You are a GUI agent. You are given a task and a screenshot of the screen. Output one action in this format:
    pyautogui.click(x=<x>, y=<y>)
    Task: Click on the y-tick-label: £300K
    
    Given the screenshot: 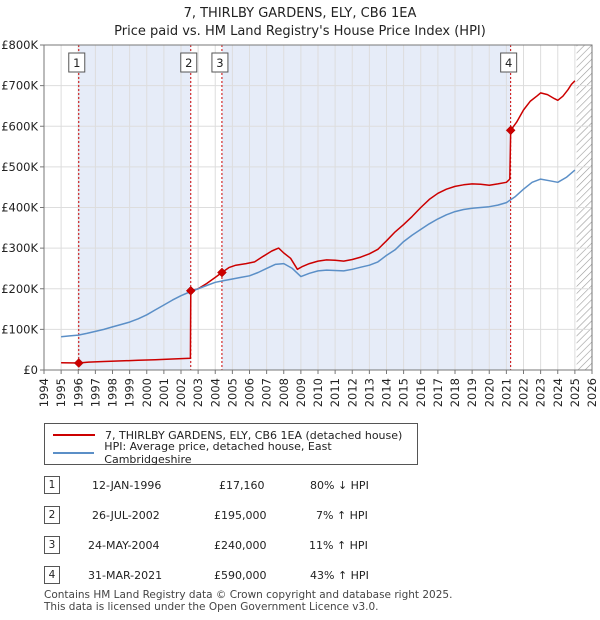 What is the action you would take?
    pyautogui.click(x=19, y=248)
    